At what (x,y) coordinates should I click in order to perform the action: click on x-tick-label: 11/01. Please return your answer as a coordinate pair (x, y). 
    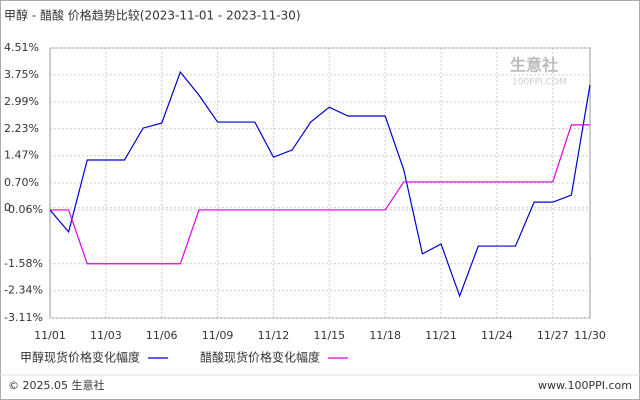
    Looking at the image, I should click on (50, 335).